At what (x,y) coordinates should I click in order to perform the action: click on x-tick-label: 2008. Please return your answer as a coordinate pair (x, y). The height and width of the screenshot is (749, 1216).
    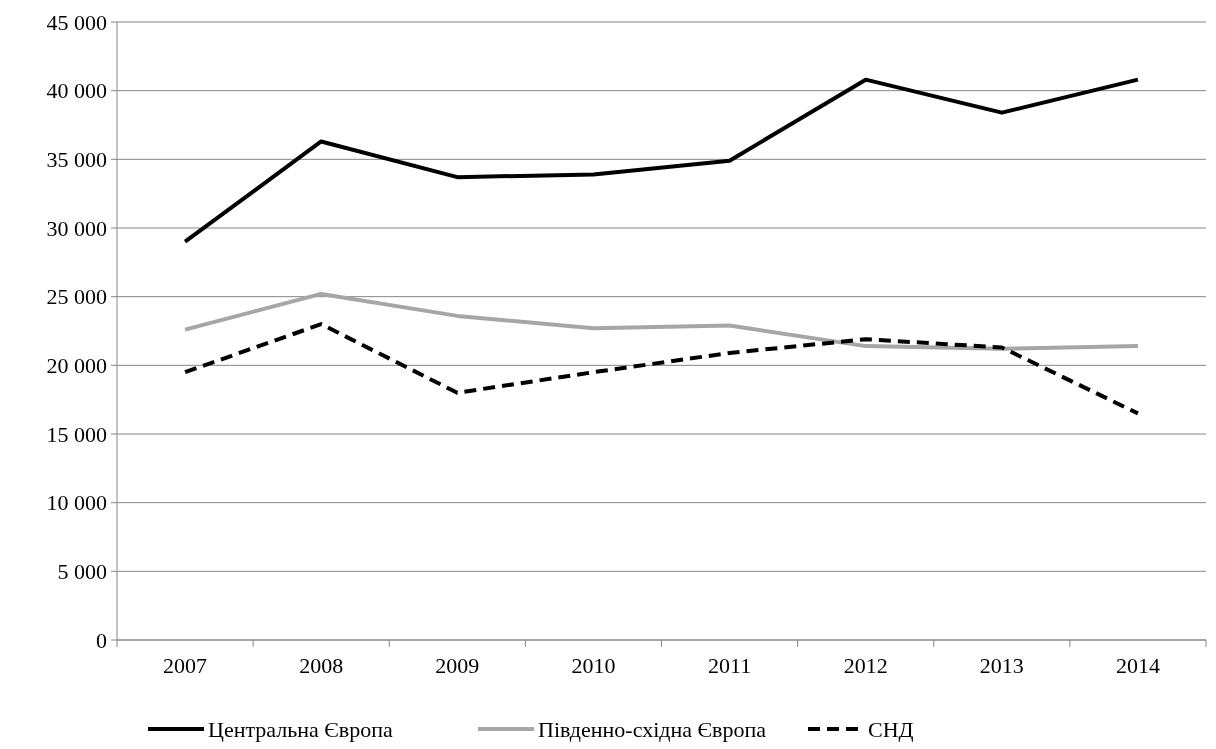
    Looking at the image, I should click on (321, 665).